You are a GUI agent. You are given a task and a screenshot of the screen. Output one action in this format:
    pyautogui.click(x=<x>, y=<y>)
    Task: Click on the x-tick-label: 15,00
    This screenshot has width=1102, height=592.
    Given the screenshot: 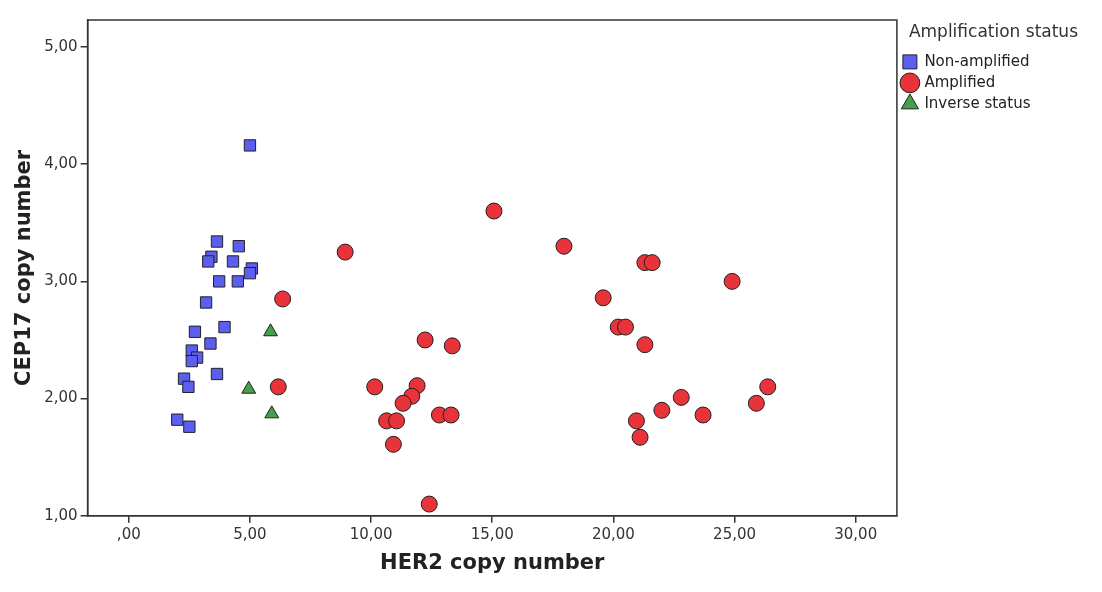 What is the action you would take?
    pyautogui.click(x=492, y=533)
    